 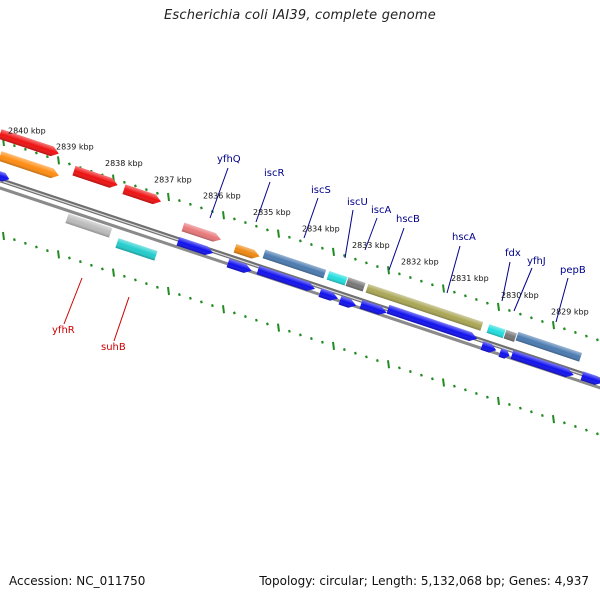 What do you see at coordinates (63, 330) in the screenshot?
I see `gene-label-yfhR: yfhR` at bounding box center [63, 330].